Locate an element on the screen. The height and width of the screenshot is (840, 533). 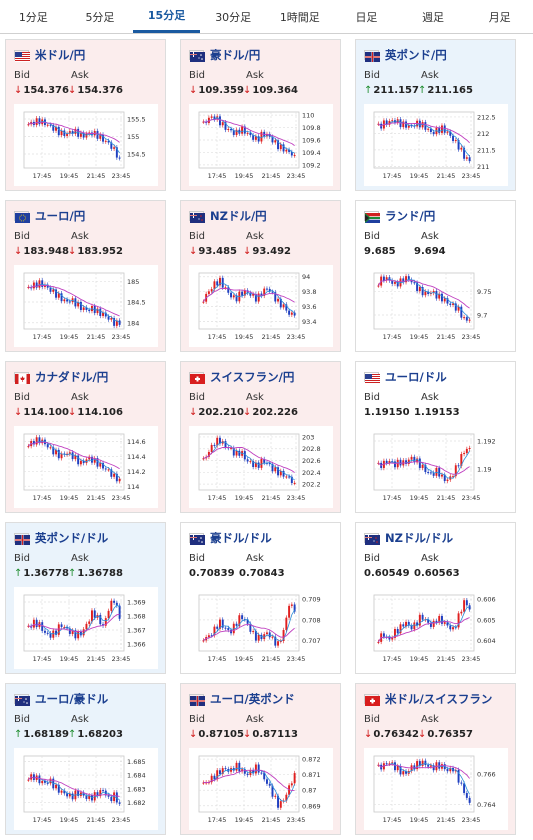
price-chart: 0.766 0.764 17:45 19:45 21:45 23:45 is located at coordinates (436, 789).